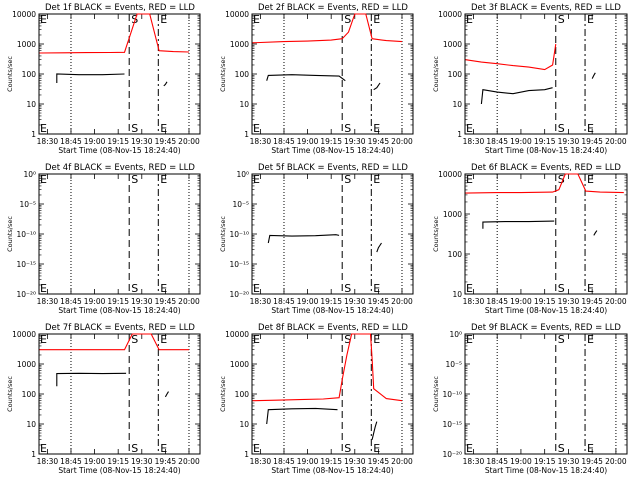 Image resolution: width=640 pixels, height=480 pixels. What do you see at coordinates (333, 168) in the screenshot?
I see `panel-title: Det 5f BLACK = Events, RED = LLD` at bounding box center [333, 168].